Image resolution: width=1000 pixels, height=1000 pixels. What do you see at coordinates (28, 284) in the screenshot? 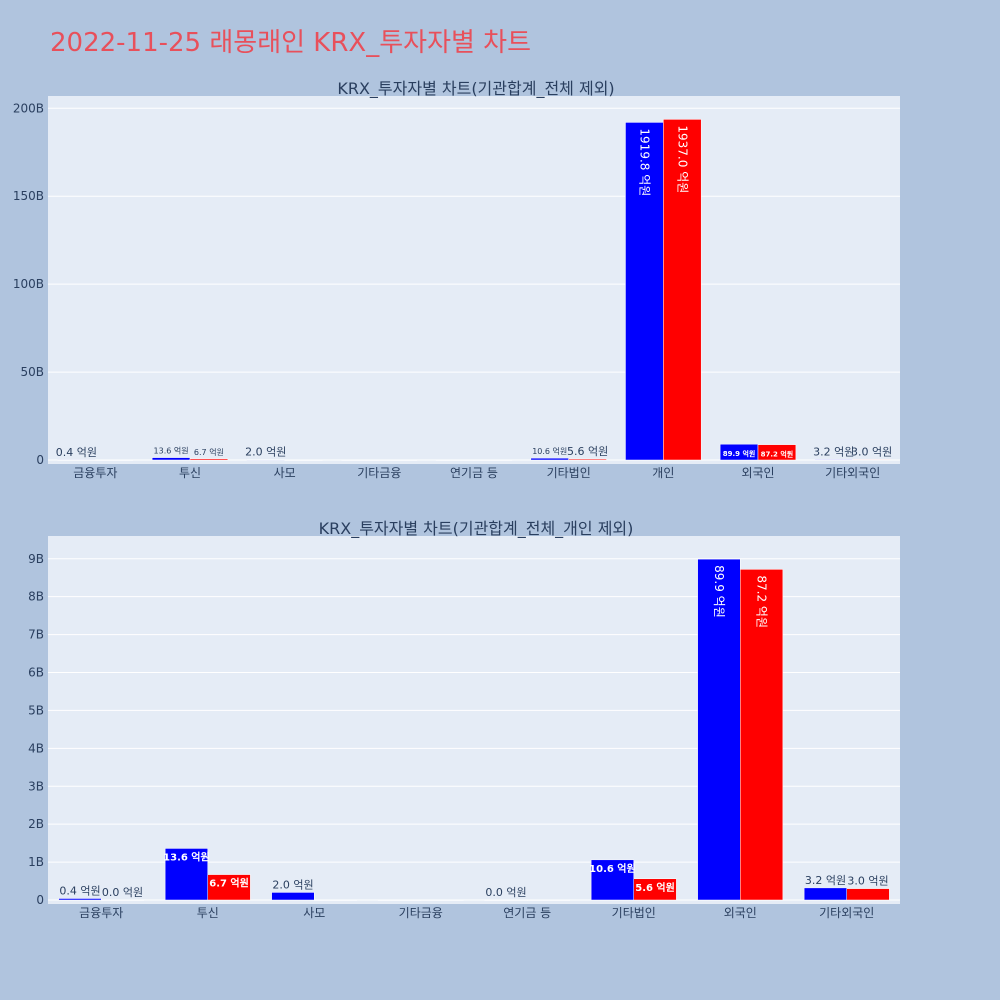
I see `y-tick-label: 100B` at bounding box center [28, 284].